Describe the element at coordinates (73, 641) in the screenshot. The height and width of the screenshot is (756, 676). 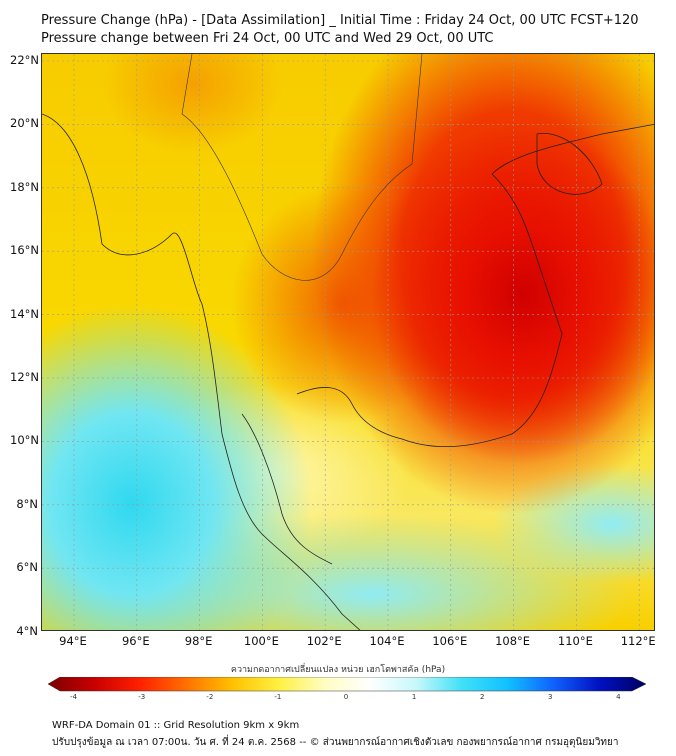
I see `lon-label: 94°E` at that location.